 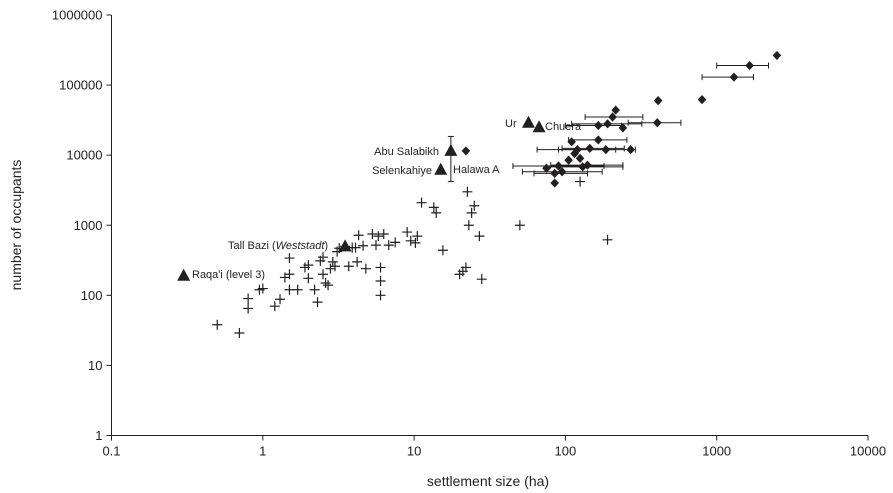 I want to click on x-tick-label: 0.1, so click(x=111, y=451).